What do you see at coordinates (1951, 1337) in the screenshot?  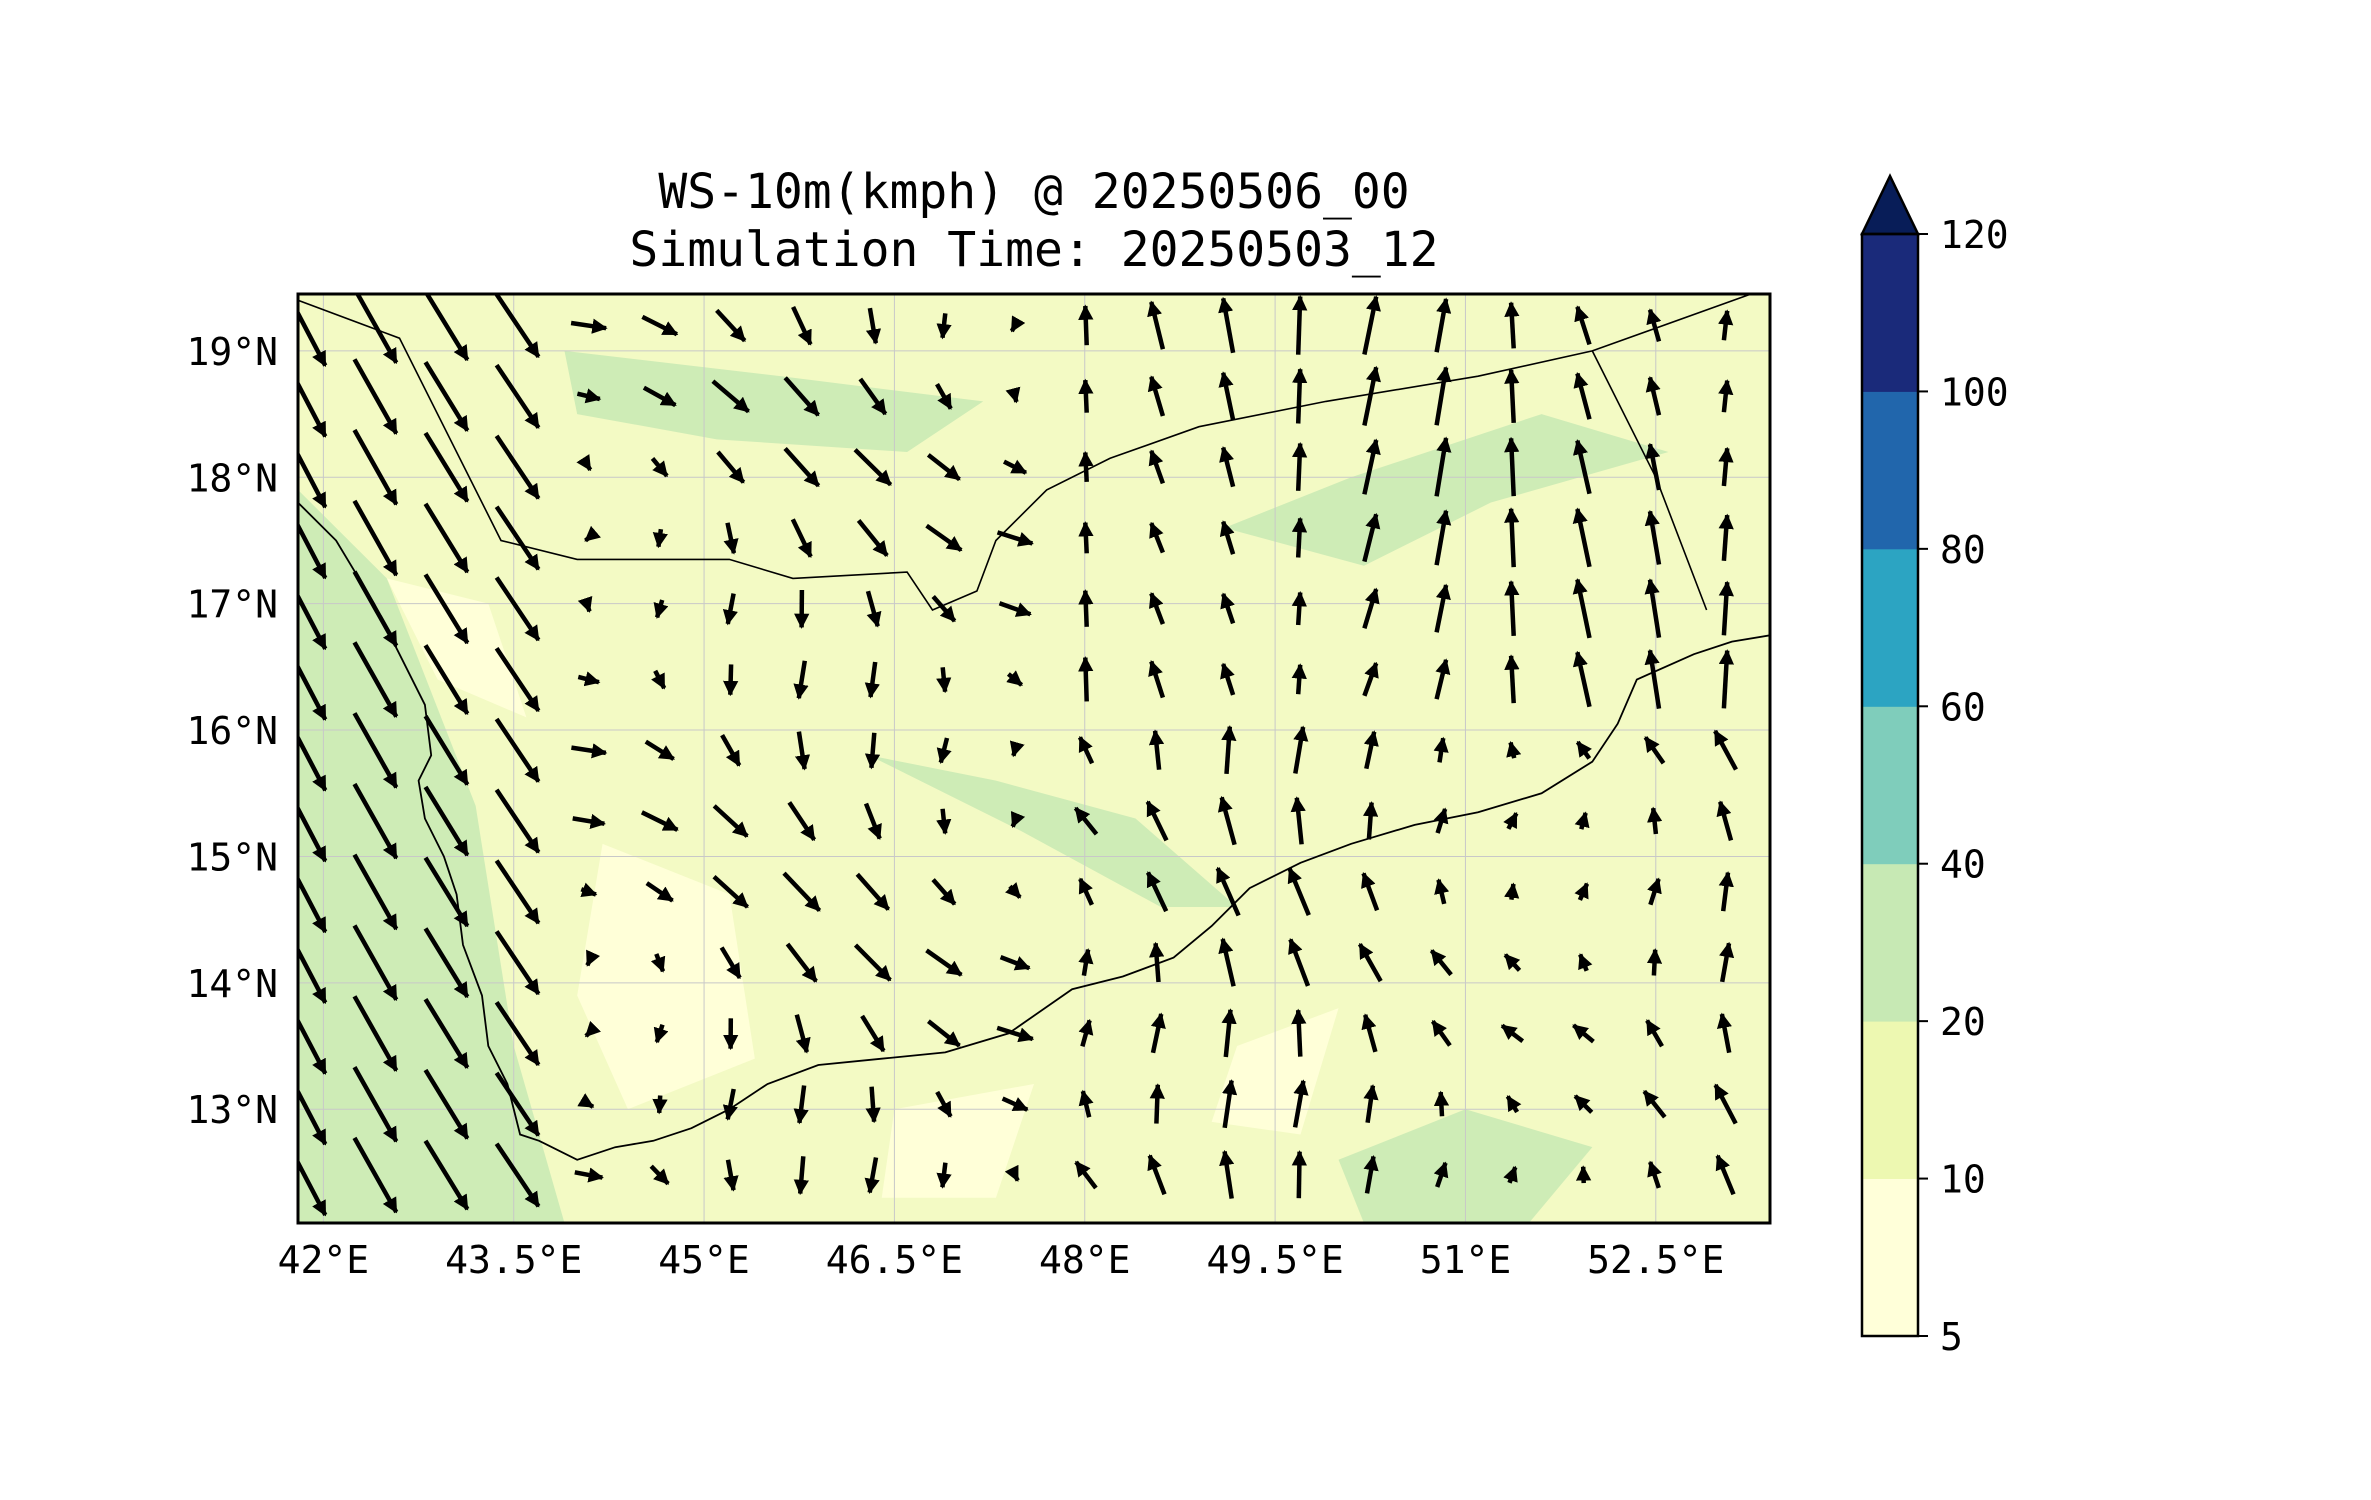 I see `colorbar-tick-label: 5` at bounding box center [1951, 1337].